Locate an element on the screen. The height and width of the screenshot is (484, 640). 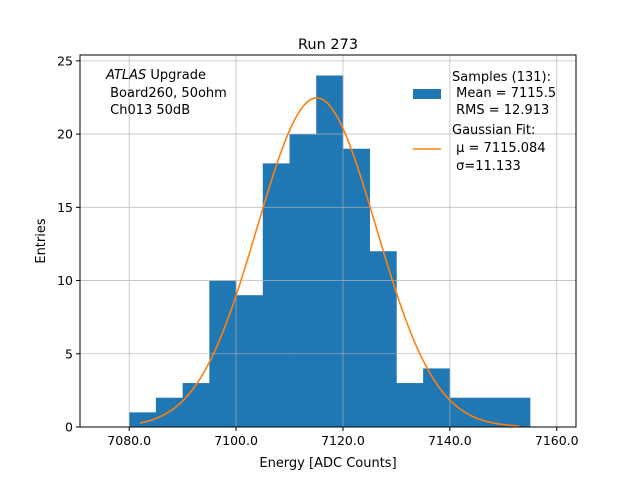
legend-samples-mean: Mean = 7115.5 is located at coordinates (504, 93).